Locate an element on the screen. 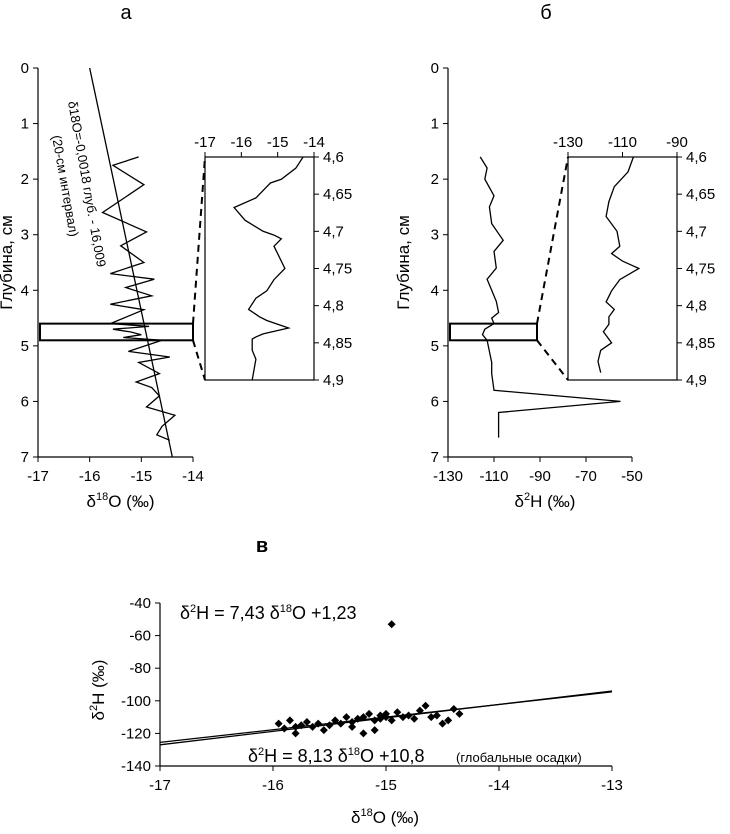 Image resolution: width=730 pixels, height=834 pixels. inset-x-tick-label: -110 is located at coordinates (622, 142).